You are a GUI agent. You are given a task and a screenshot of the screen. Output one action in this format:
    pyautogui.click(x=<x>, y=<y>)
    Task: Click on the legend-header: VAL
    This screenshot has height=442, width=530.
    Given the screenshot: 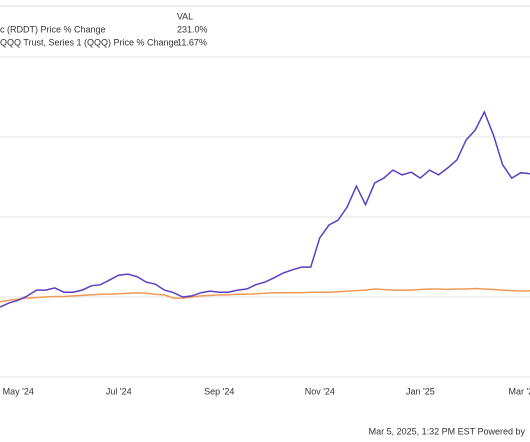 What is the action you would take?
    pyautogui.click(x=185, y=16)
    